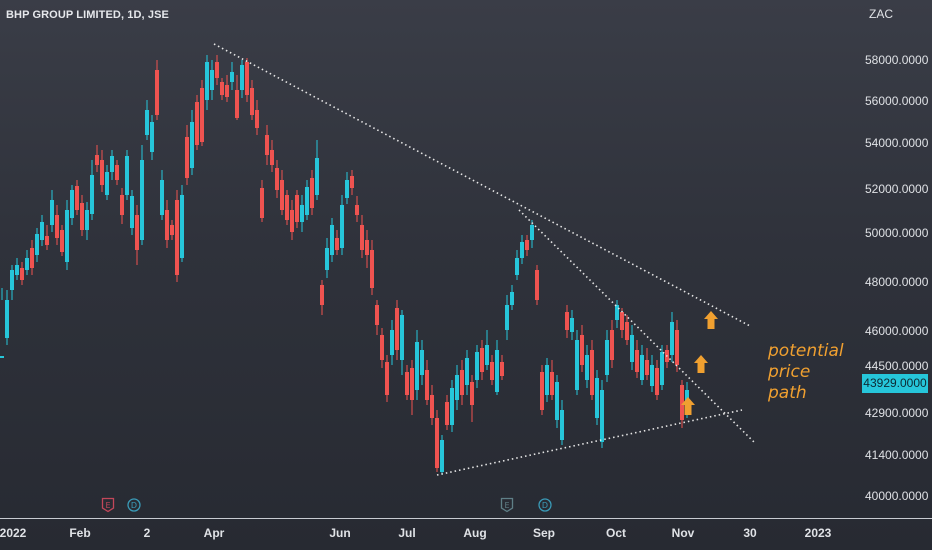 This screenshot has width=932, height=550. Describe the element at coordinates (897, 189) in the screenshot. I see `price-tick-label: 52000.0000` at that location.